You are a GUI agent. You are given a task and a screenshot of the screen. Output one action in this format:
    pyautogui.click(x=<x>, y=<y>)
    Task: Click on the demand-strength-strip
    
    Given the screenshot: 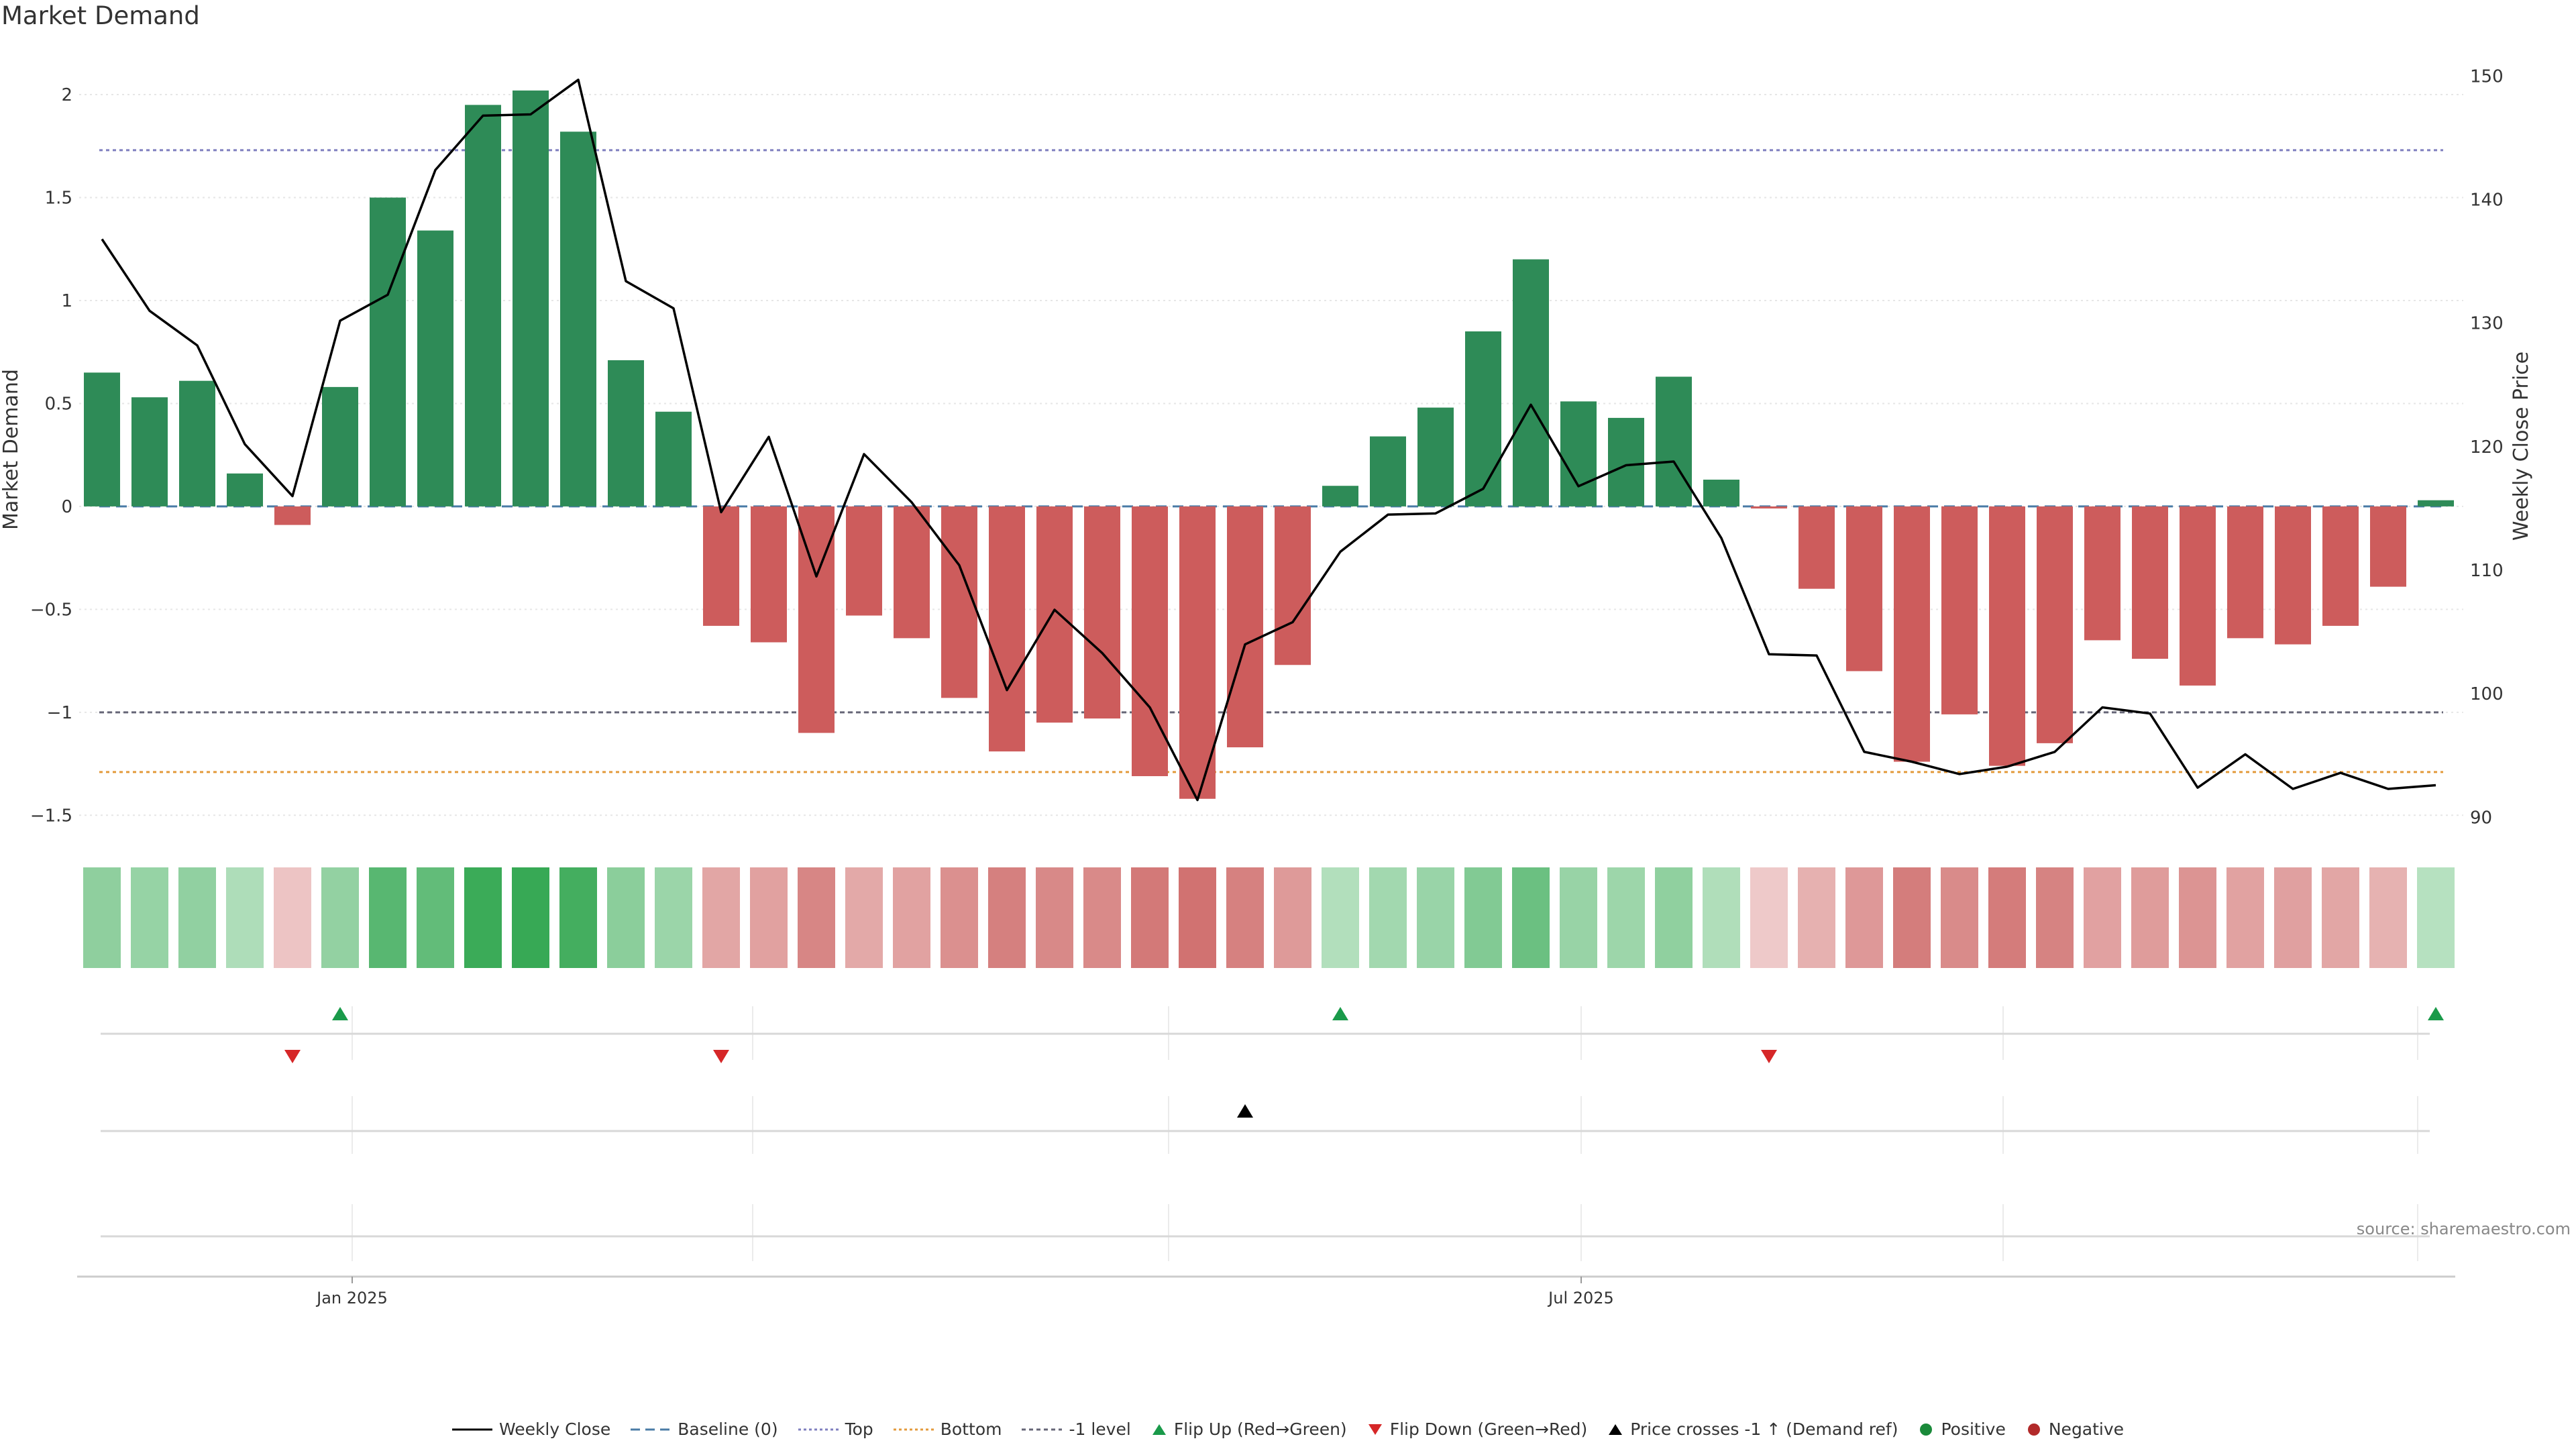 What is the action you would take?
    pyautogui.click(x=1269, y=917)
    